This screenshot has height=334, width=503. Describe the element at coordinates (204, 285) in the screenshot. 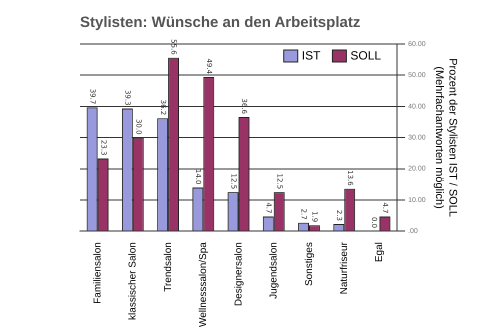

I see `x-tick-label: Wellnesssalon/Spa` at that location.